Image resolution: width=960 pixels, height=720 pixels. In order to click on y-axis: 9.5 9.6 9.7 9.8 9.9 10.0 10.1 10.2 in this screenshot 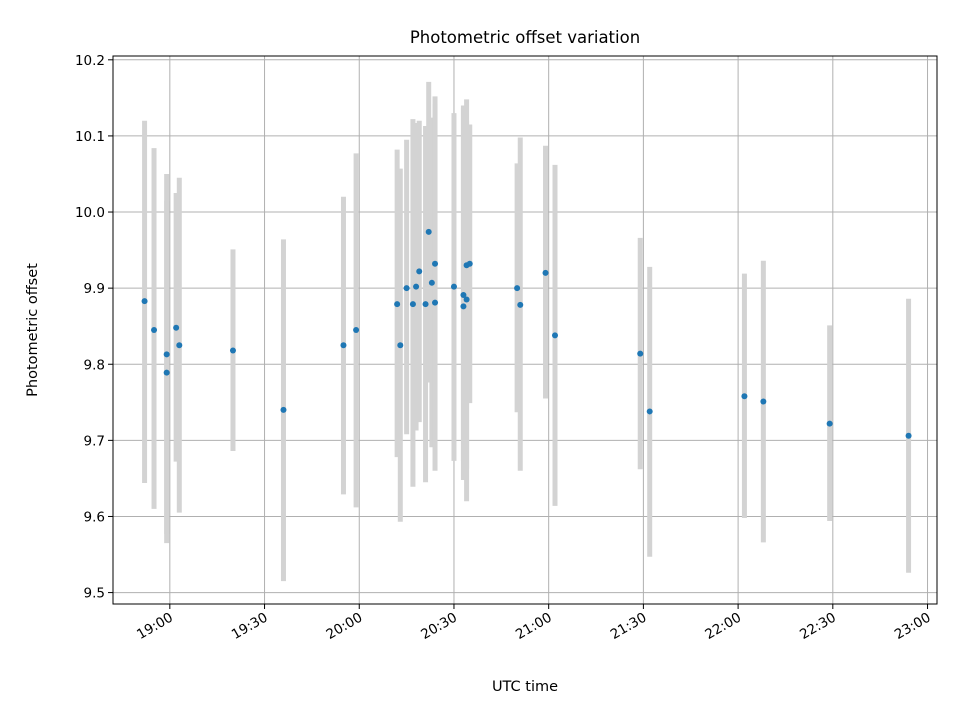, I will do `click(94, 327)`.